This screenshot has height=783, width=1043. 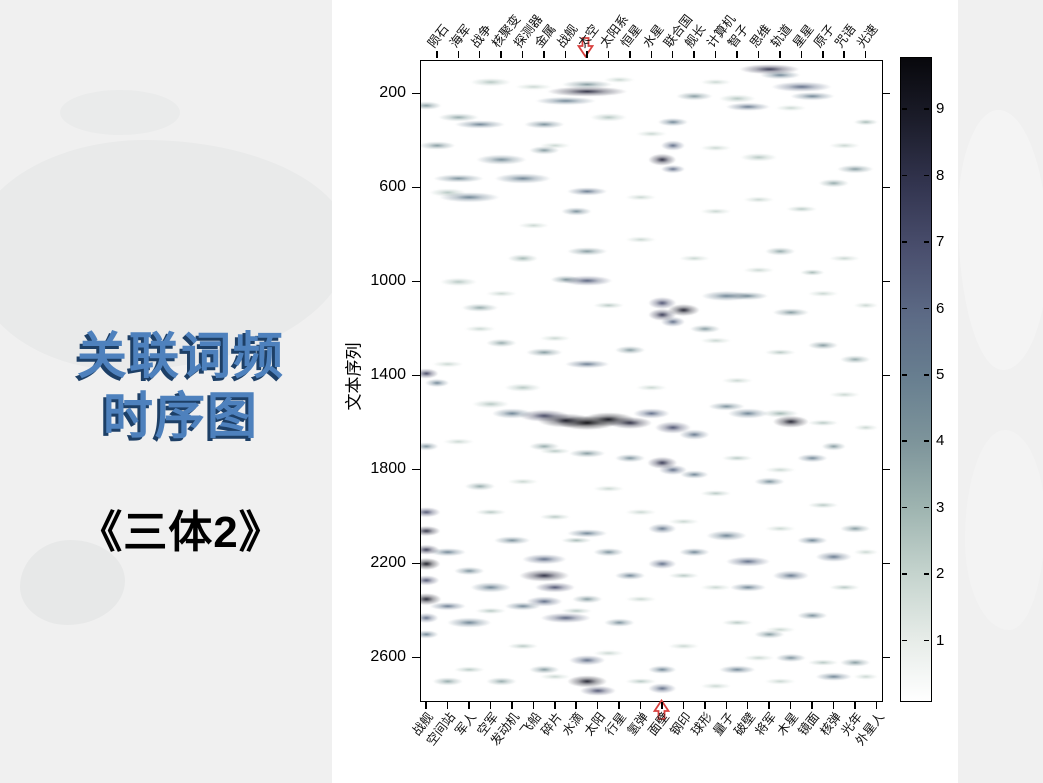 I want to click on y-tick-label: 200, so click(x=392, y=92).